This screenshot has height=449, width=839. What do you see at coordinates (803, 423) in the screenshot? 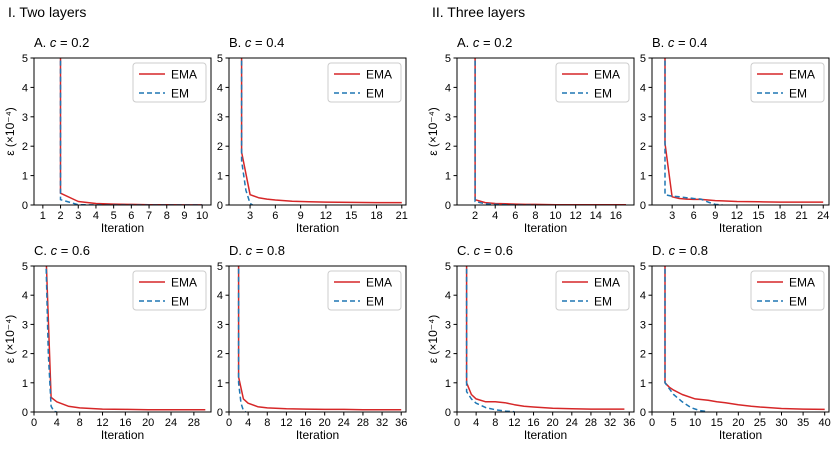
I see `x-tick-label: 35` at bounding box center [803, 423].